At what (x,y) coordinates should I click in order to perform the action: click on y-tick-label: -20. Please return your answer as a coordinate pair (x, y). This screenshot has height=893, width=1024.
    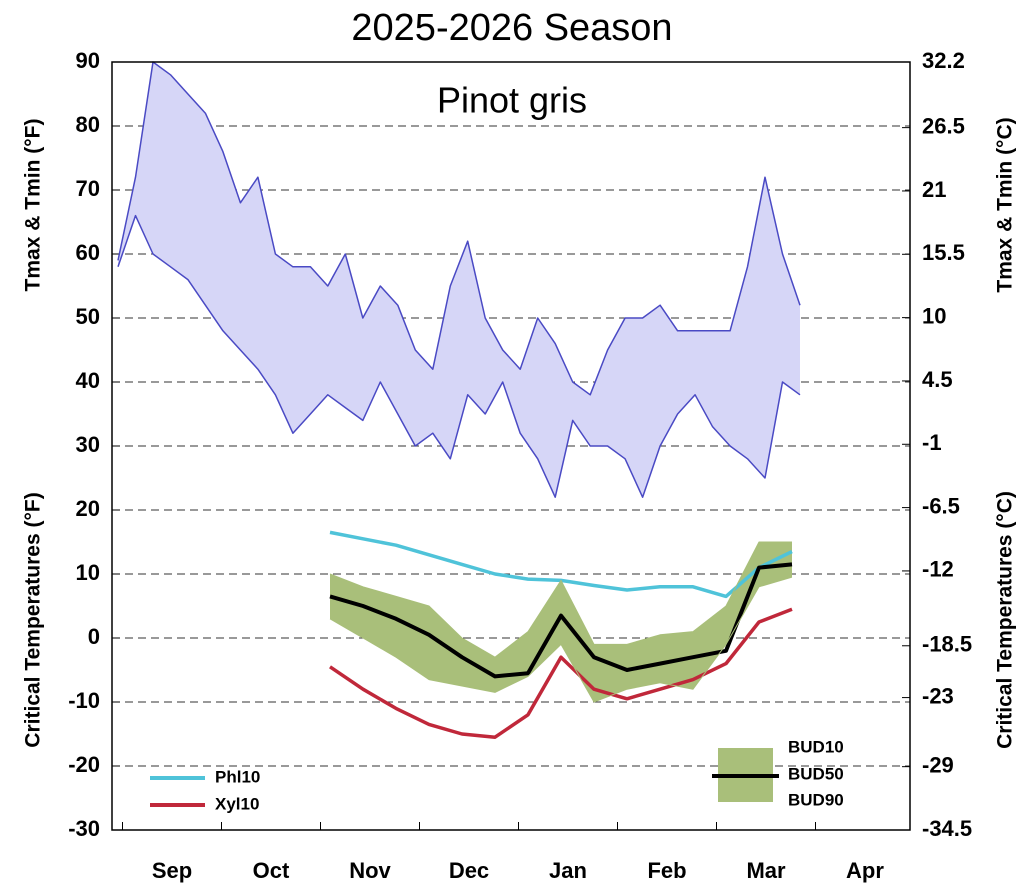
    Looking at the image, I should click on (84, 764).